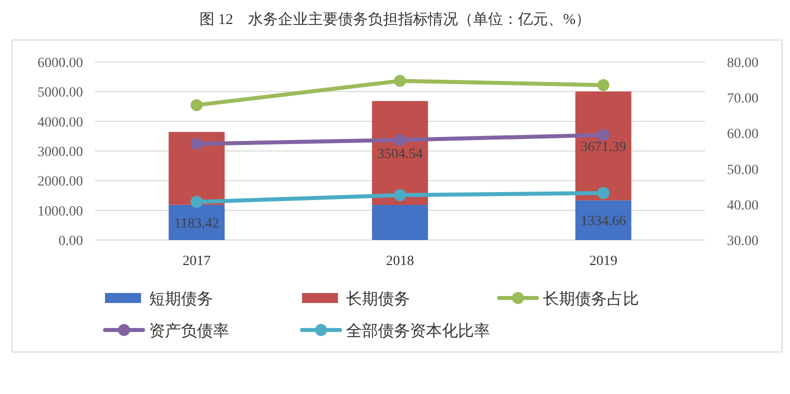 The width and height of the screenshot is (790, 394). I want to click on y-tick-label: 1000.00, so click(60, 212).